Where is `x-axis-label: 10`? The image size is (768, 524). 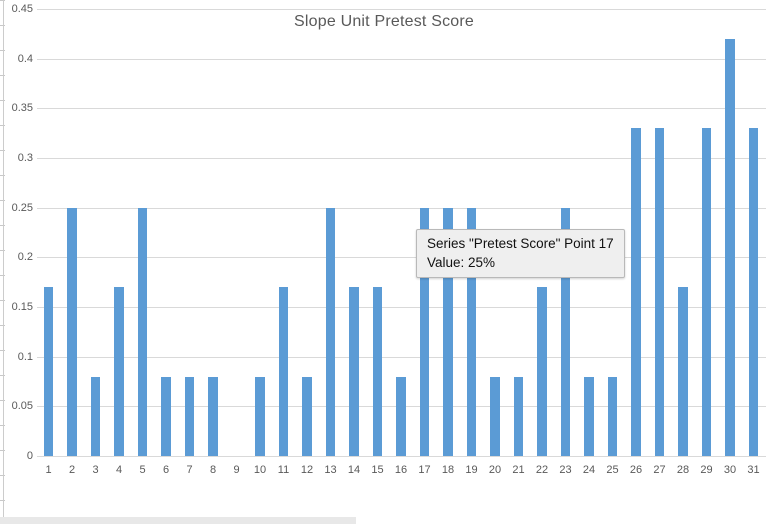 x-axis-label: 10 is located at coordinates (260, 470).